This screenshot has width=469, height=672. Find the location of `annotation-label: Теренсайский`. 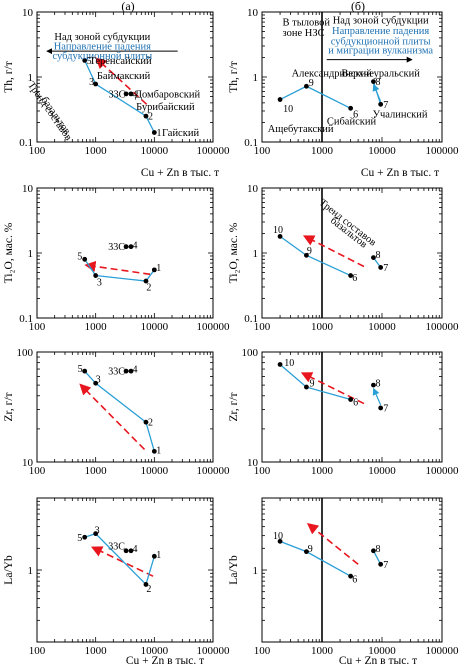

annotation-label: Теренсайский is located at coordinates (120, 61).